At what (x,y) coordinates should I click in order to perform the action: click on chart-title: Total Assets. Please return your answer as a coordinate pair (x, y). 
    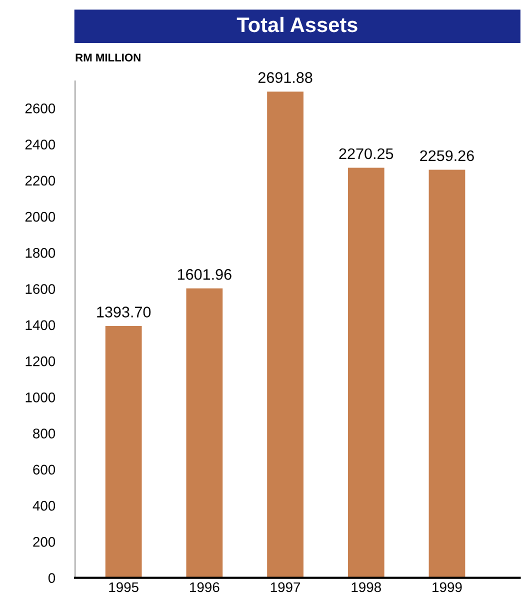
    Looking at the image, I should click on (297, 24).